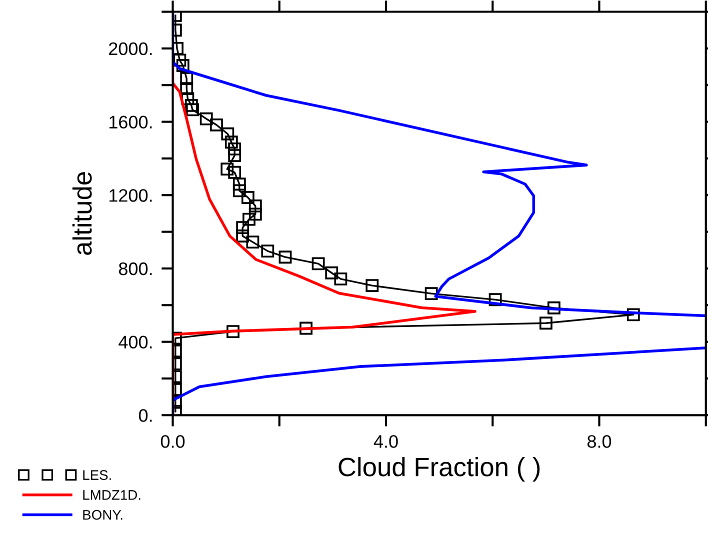 The image size is (708, 535). Describe the element at coordinates (130, 49) in the screenshot. I see `y-tick-label: 2000.` at that location.